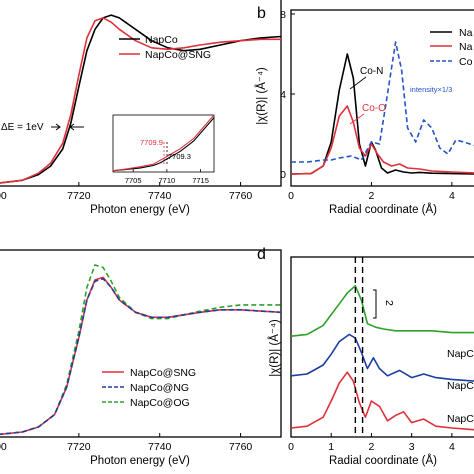  What do you see at coordinates (371, 71) in the screenshot?
I see `panel-b-annotation: Co-N` at bounding box center [371, 71].